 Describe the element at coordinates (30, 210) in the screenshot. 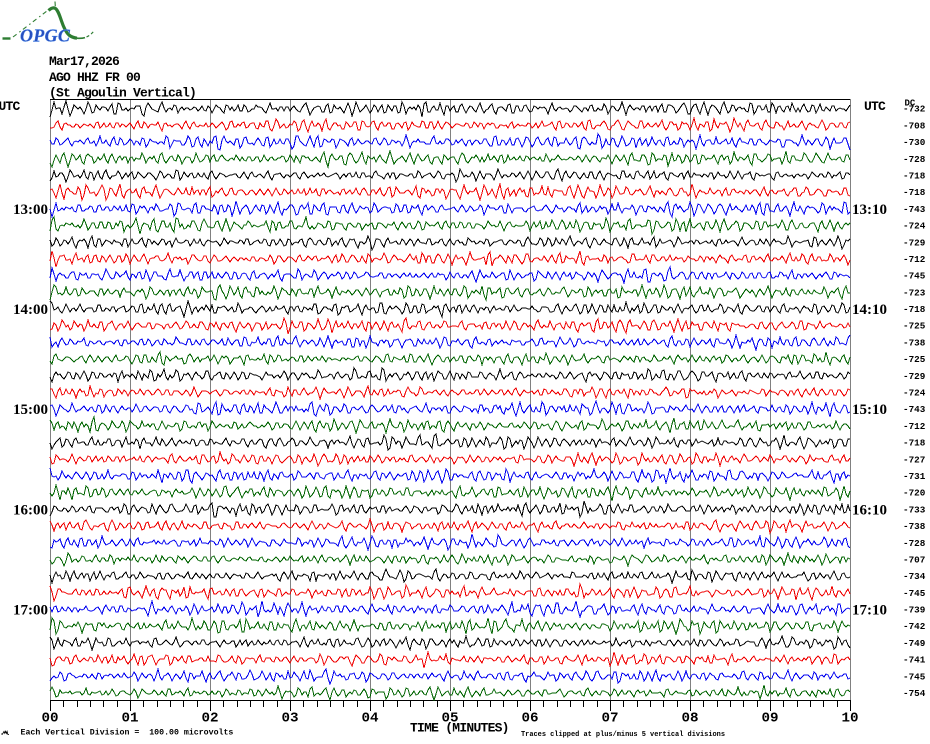

I see `svg-text: 13:00` at that location.